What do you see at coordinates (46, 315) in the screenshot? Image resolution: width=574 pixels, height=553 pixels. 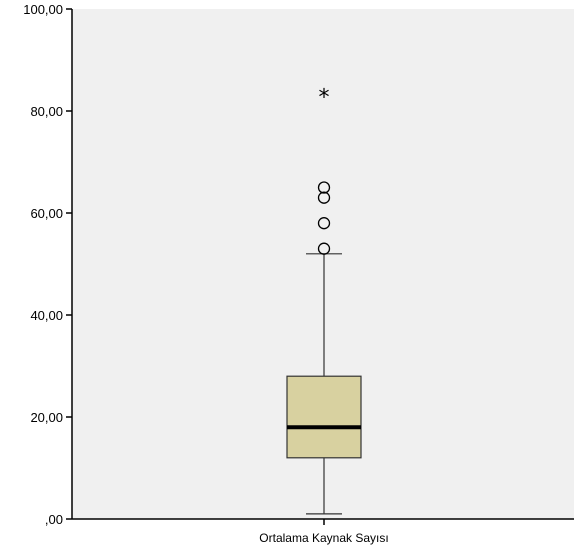 I see `y-tick-label: 40,00` at bounding box center [46, 315].